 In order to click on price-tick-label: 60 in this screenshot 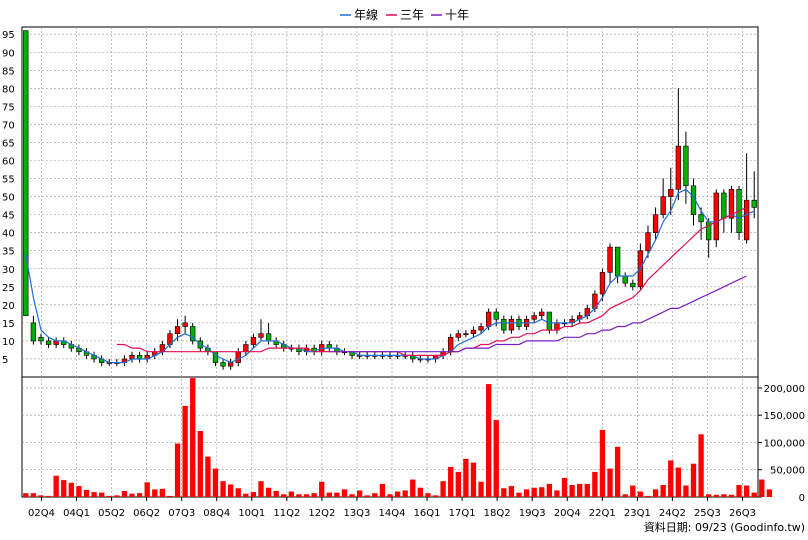, I will do `click(8, 162)`.